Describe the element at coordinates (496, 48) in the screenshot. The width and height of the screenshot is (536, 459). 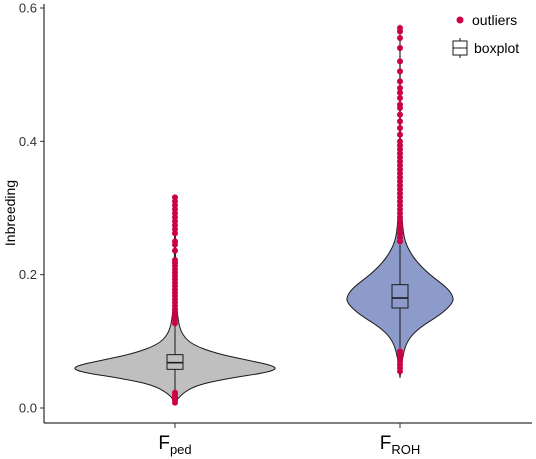
I see `legend-boxplot-label: boxplot` at that location.